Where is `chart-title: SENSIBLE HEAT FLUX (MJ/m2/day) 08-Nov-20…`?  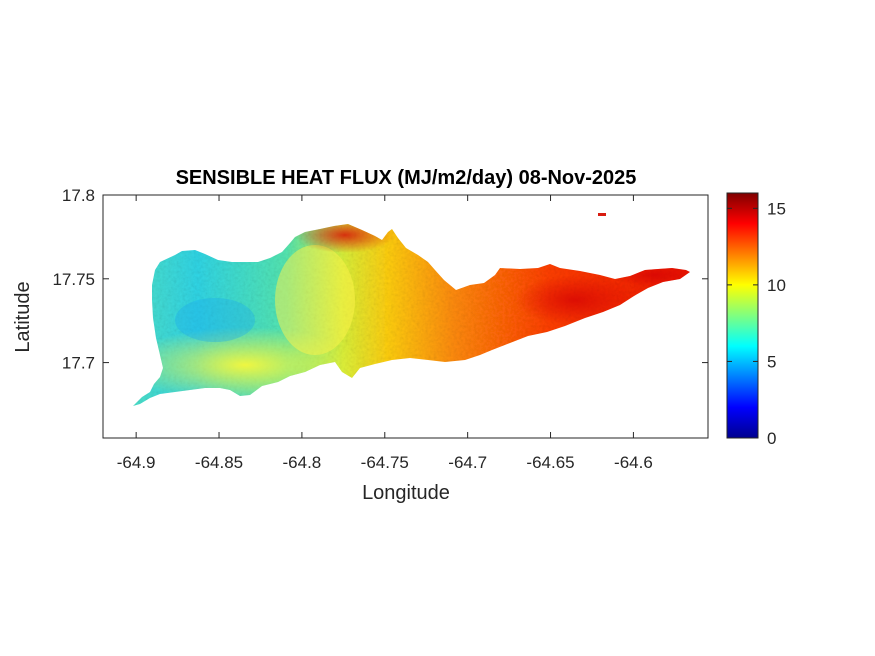
chart-title: SENSIBLE HEAT FLUX (MJ/m2/day) 08-Nov-20… is located at coordinates (406, 178).